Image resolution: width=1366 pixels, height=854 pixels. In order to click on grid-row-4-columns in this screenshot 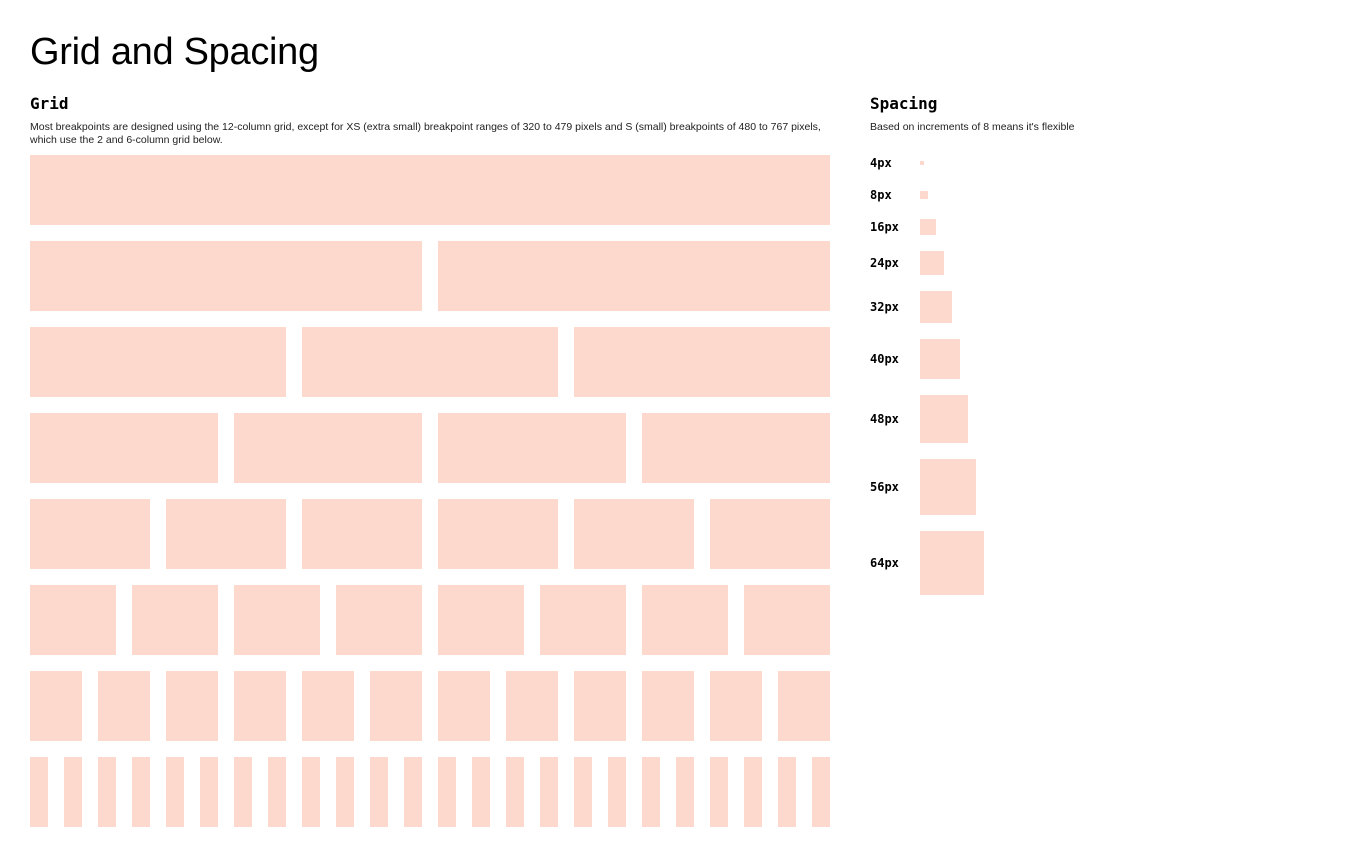, I will do `click(430, 448)`.